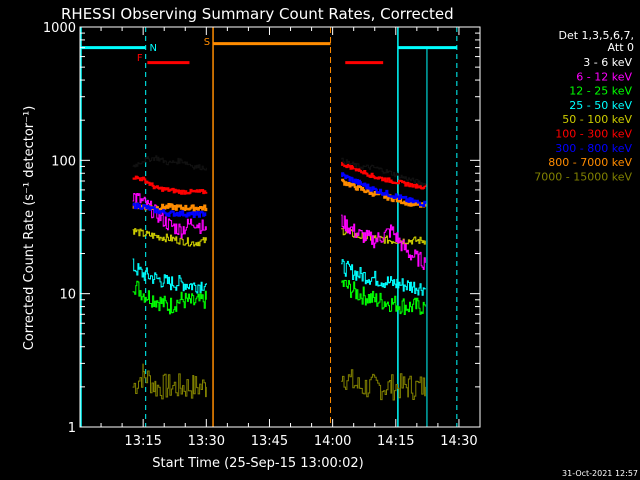 The height and width of the screenshot is (480, 640). What do you see at coordinates (593, 148) in the screenshot?
I see `legend-label: 300 - 800 keV` at bounding box center [593, 148].